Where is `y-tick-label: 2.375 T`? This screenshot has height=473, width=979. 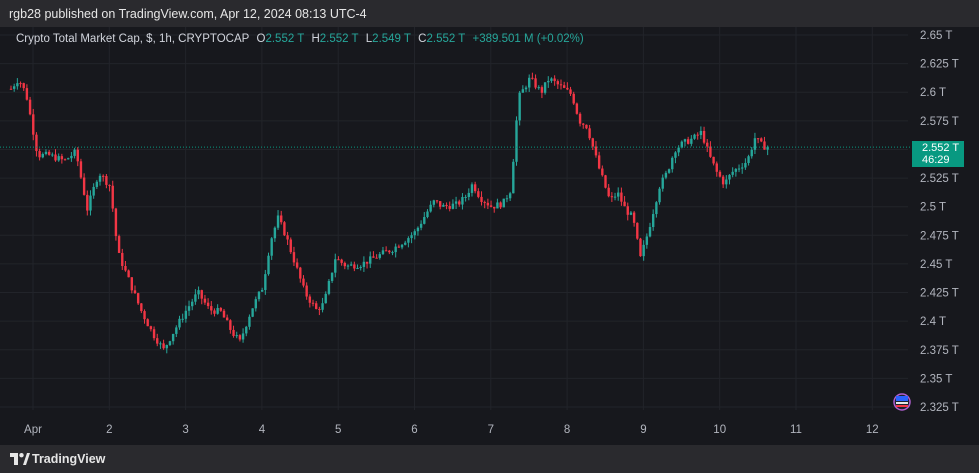
y-tick-label: 2.375 T is located at coordinates (939, 351).